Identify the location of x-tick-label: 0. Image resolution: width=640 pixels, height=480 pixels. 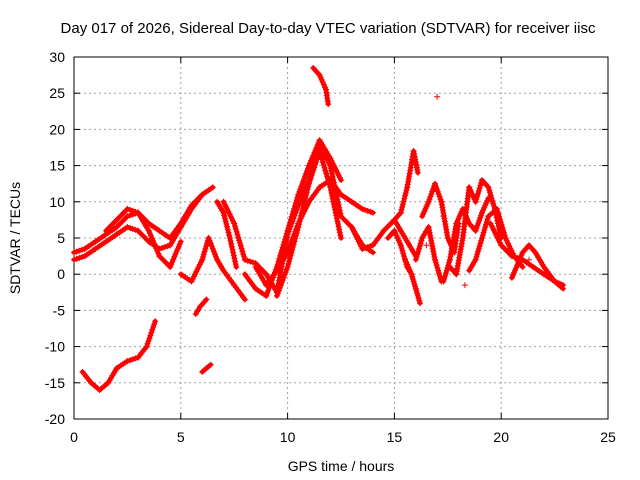
(74, 437).